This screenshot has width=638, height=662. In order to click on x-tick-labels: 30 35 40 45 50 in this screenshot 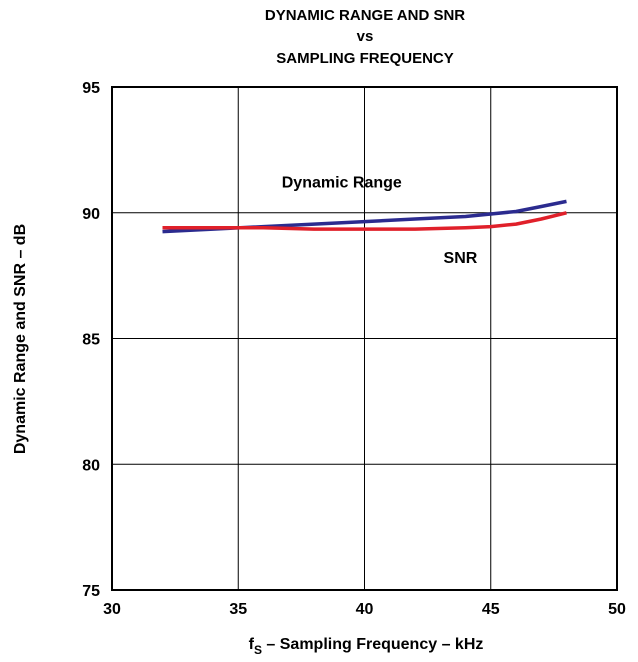, I will do `click(364, 609)`.